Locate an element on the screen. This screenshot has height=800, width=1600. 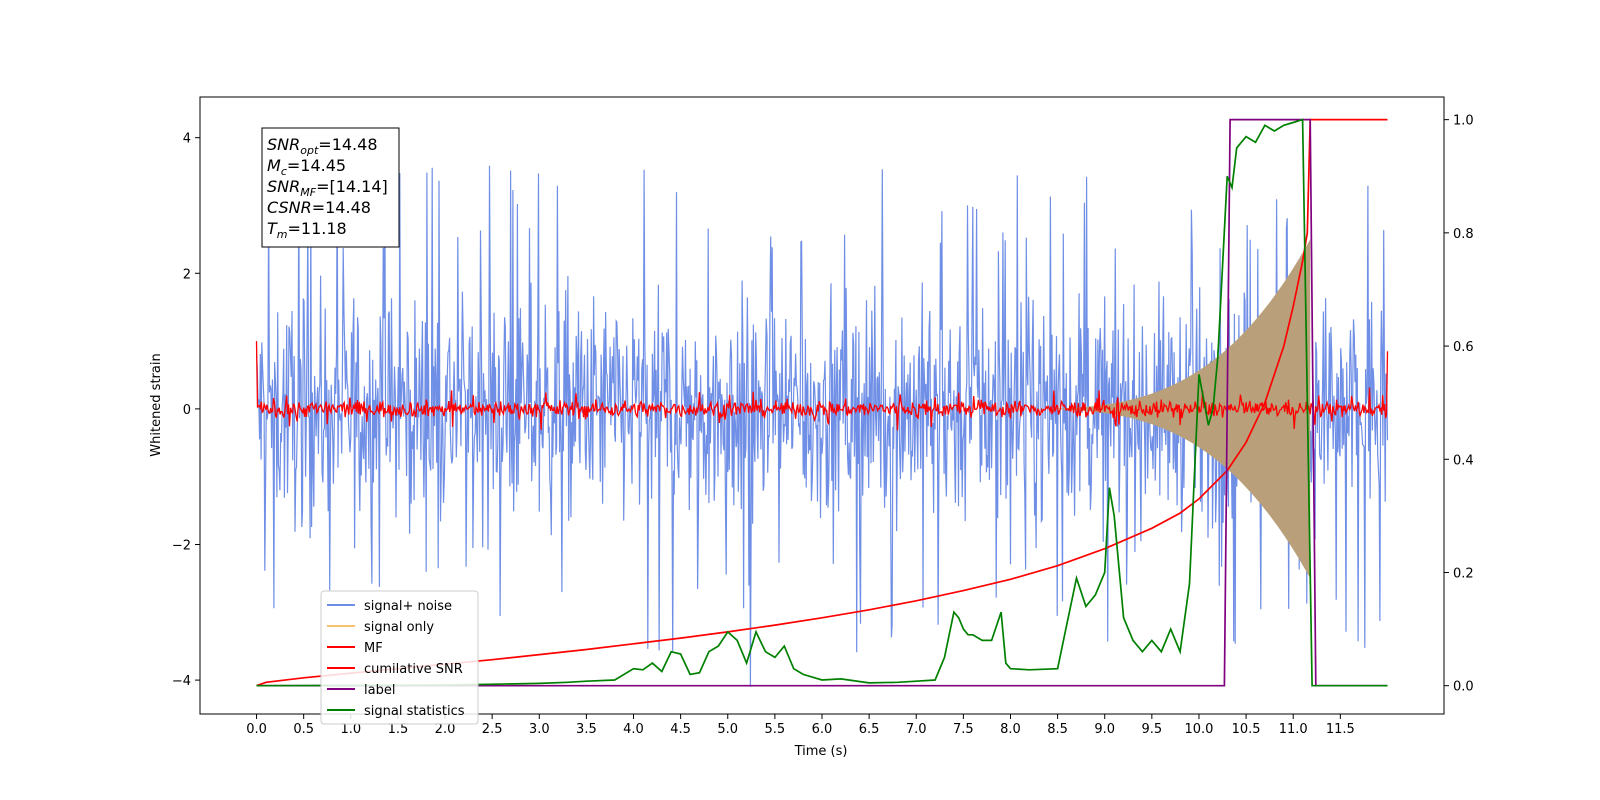
x-tick-label: 1.5 is located at coordinates (398, 729).